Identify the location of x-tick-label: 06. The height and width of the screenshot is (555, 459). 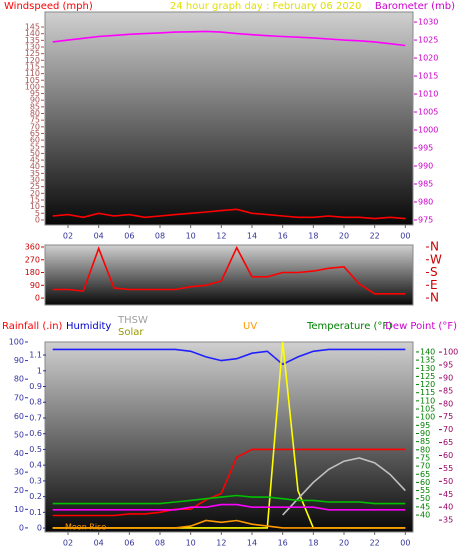
(129, 236).